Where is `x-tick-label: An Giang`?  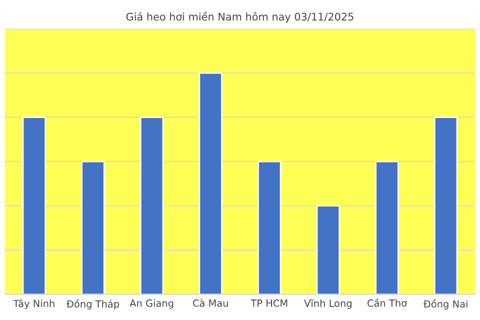 x-tick-label: An Giang is located at coordinates (152, 304).